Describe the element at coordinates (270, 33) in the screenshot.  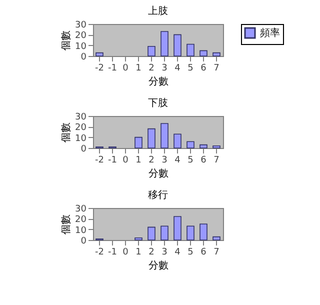
I see `legend-label: 頻率` at that location.